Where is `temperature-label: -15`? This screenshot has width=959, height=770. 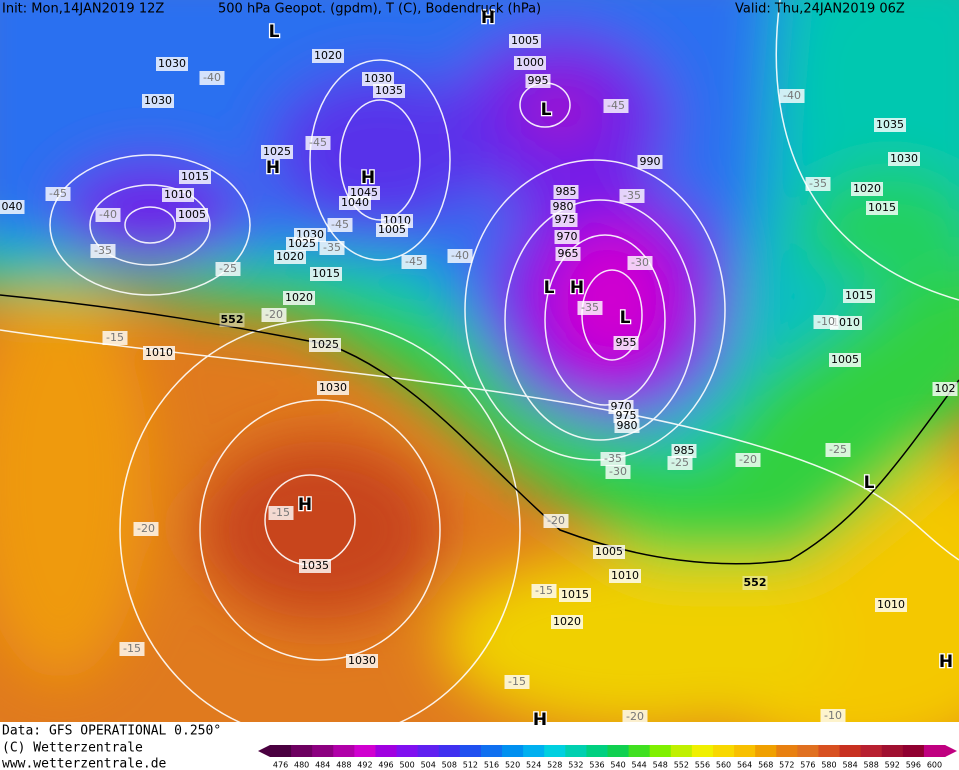
temperature-label: -15 is located at coordinates (281, 512).